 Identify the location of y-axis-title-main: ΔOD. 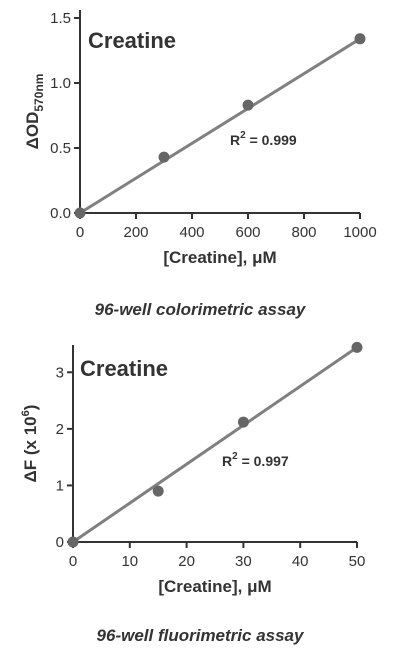
(32, 131).